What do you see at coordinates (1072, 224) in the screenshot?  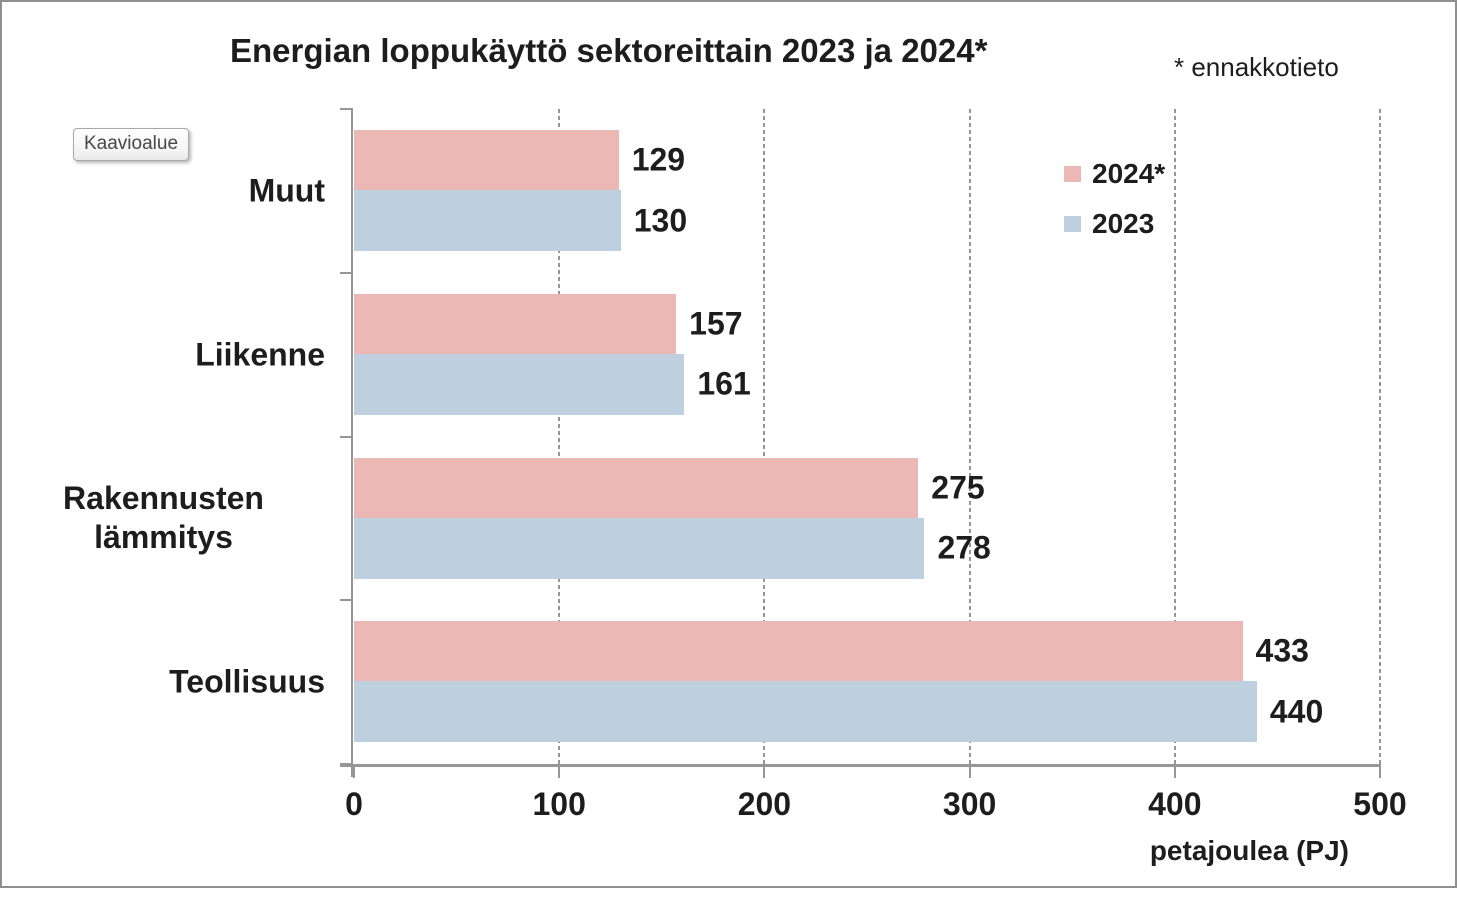 I see `legend-swatch-2023` at bounding box center [1072, 224].